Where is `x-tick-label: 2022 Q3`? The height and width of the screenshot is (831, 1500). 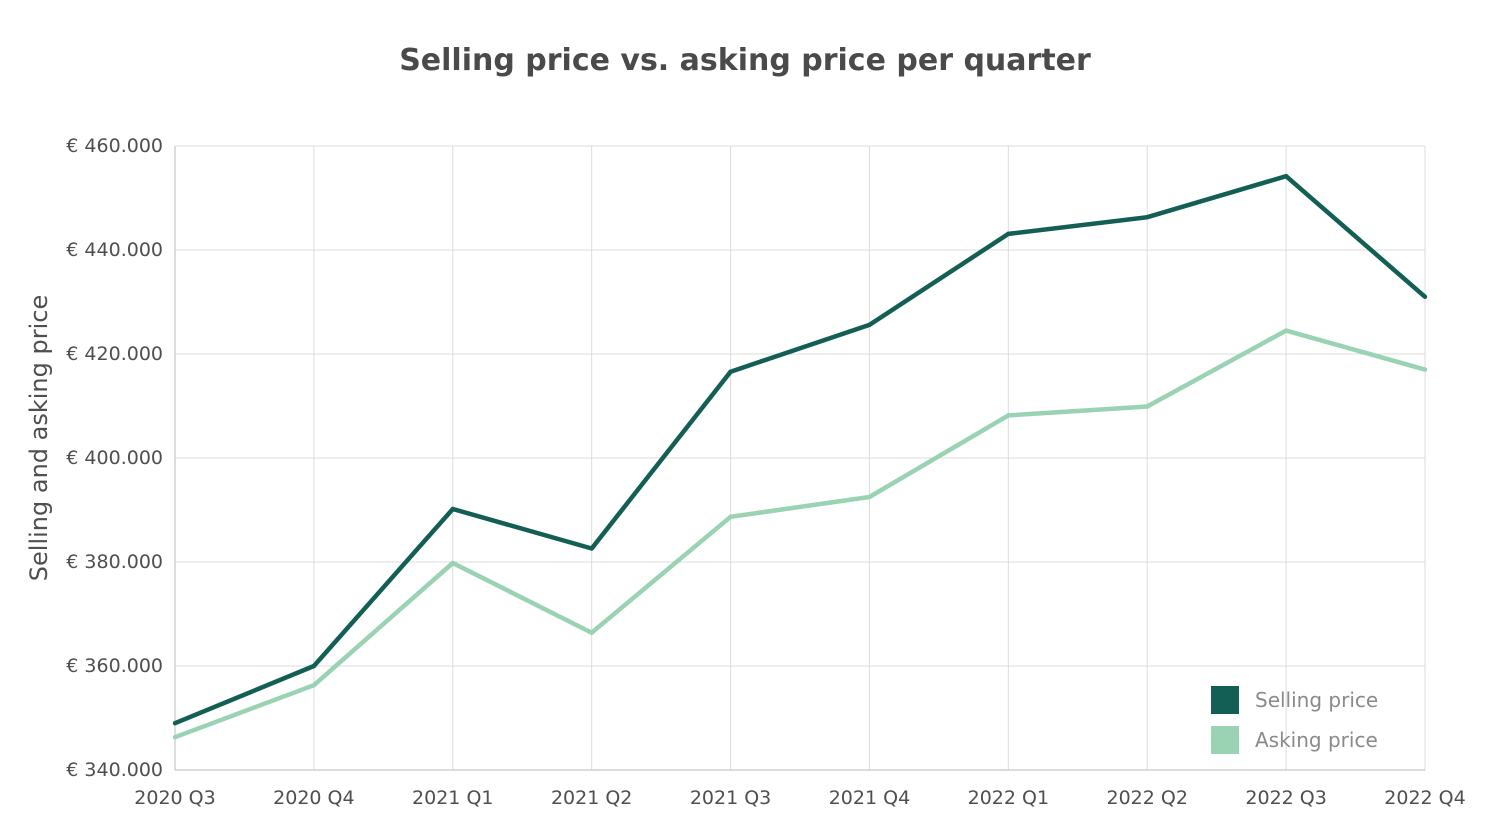
x-tick-label: 2022 Q3 is located at coordinates (1285, 798).